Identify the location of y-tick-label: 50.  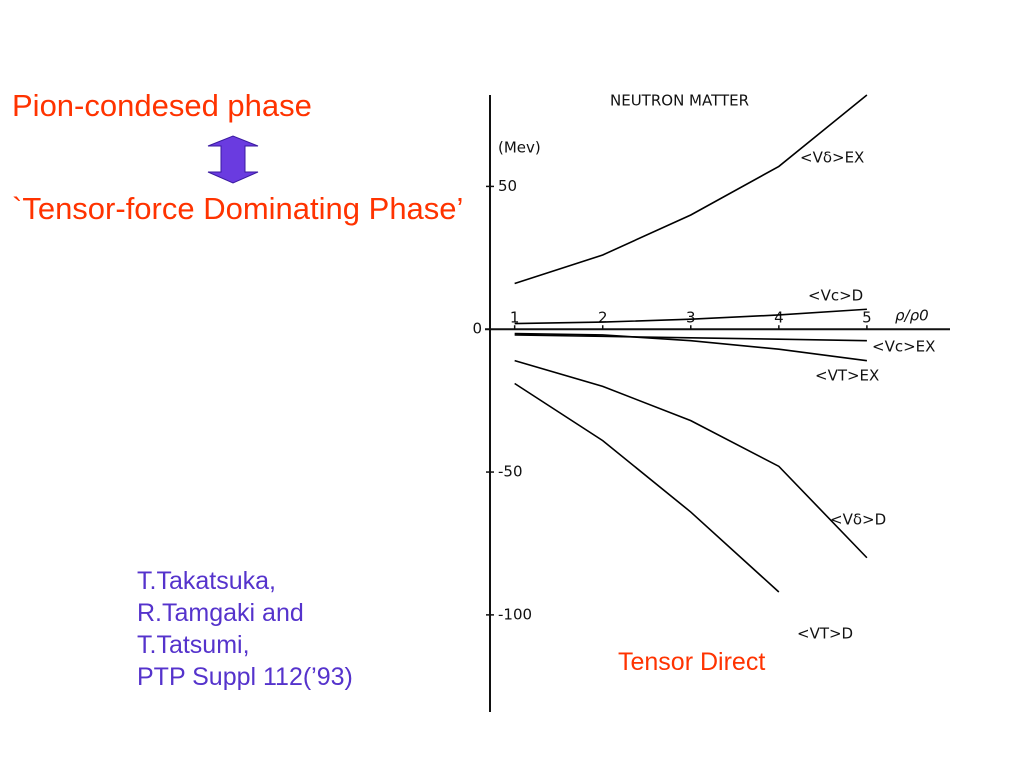
(507, 186).